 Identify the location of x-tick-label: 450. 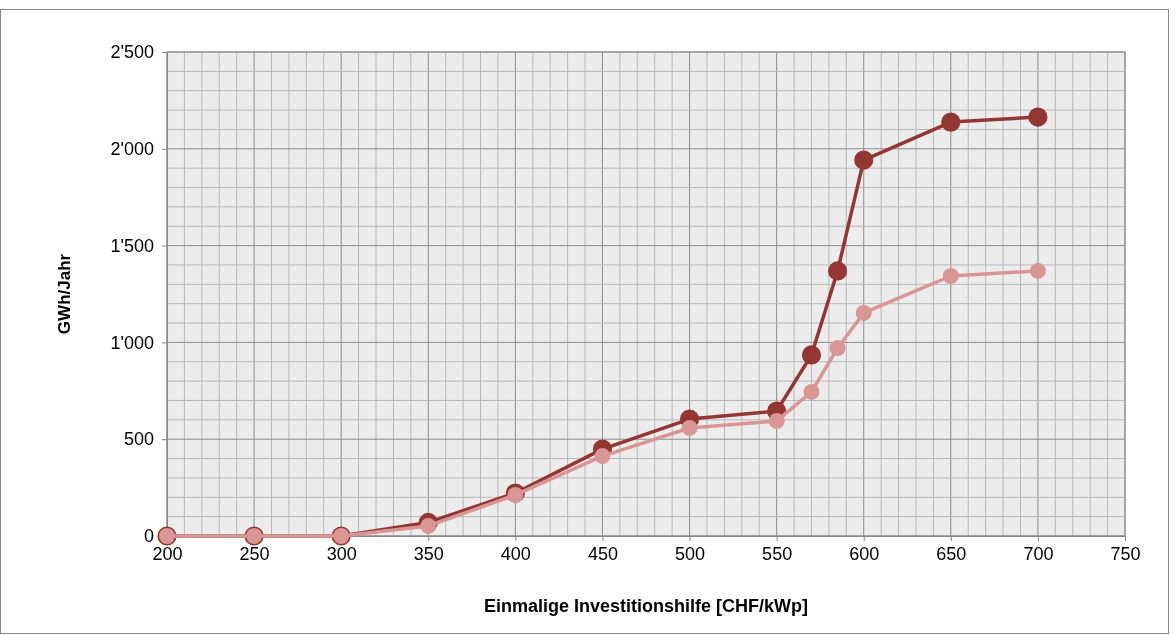
(602, 553).